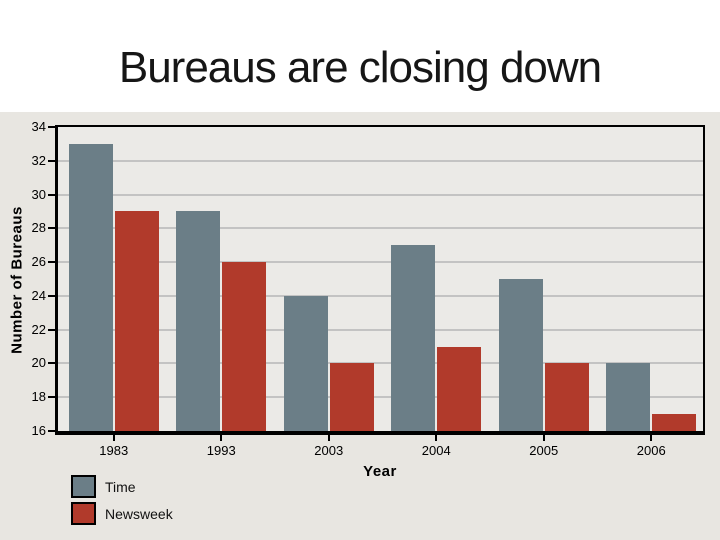 Image resolution: width=720 pixels, height=540 pixels. I want to click on legend-swatch-time, so click(83, 486).